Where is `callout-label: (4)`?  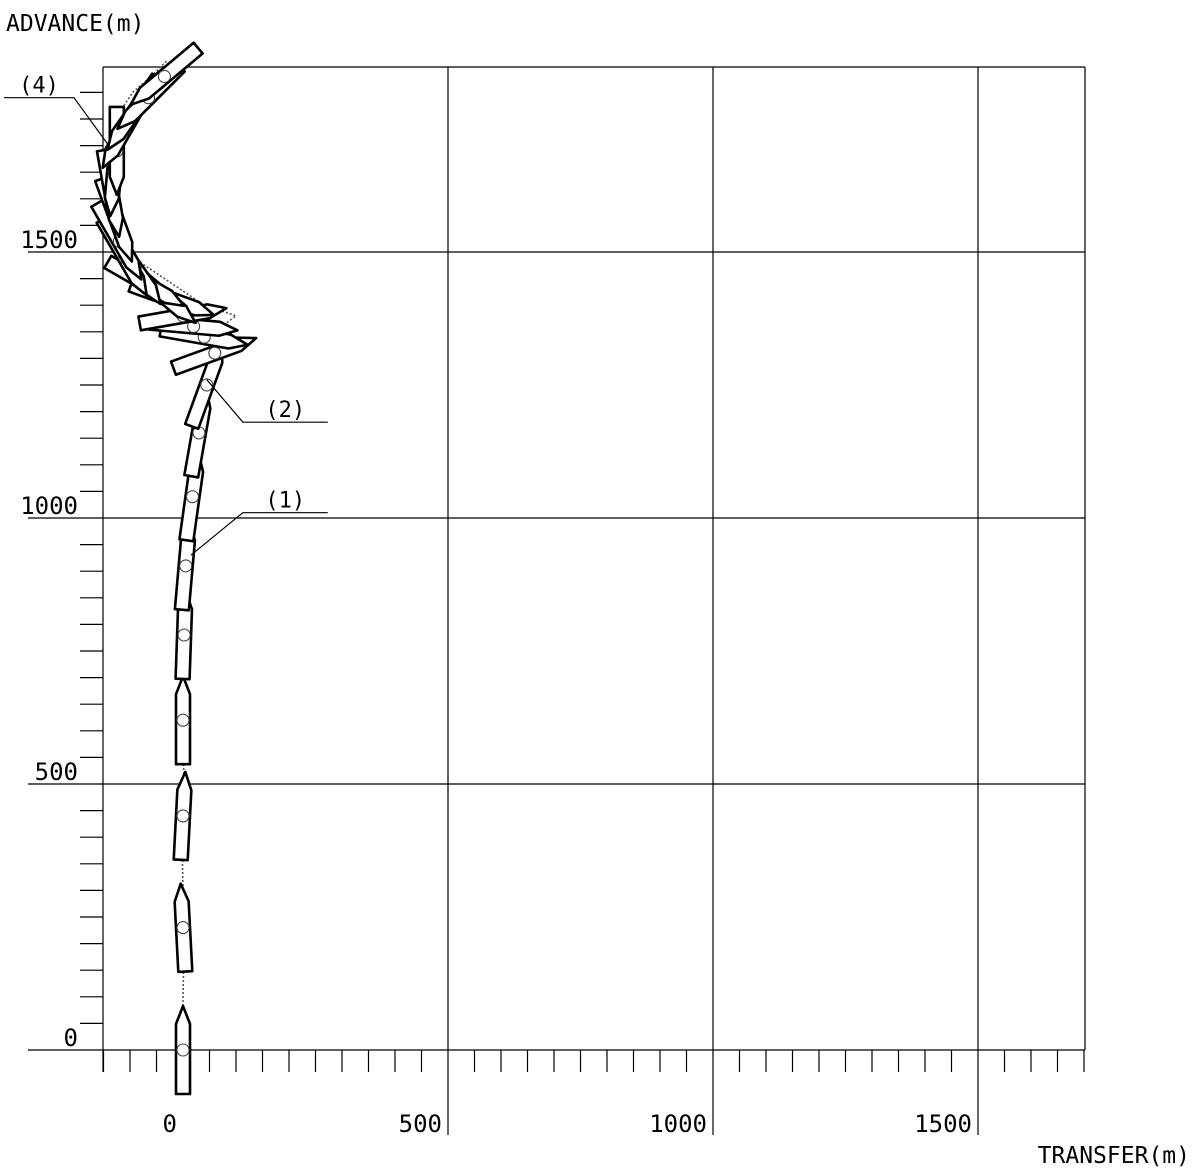
callout-label: (4) is located at coordinates (39, 86).